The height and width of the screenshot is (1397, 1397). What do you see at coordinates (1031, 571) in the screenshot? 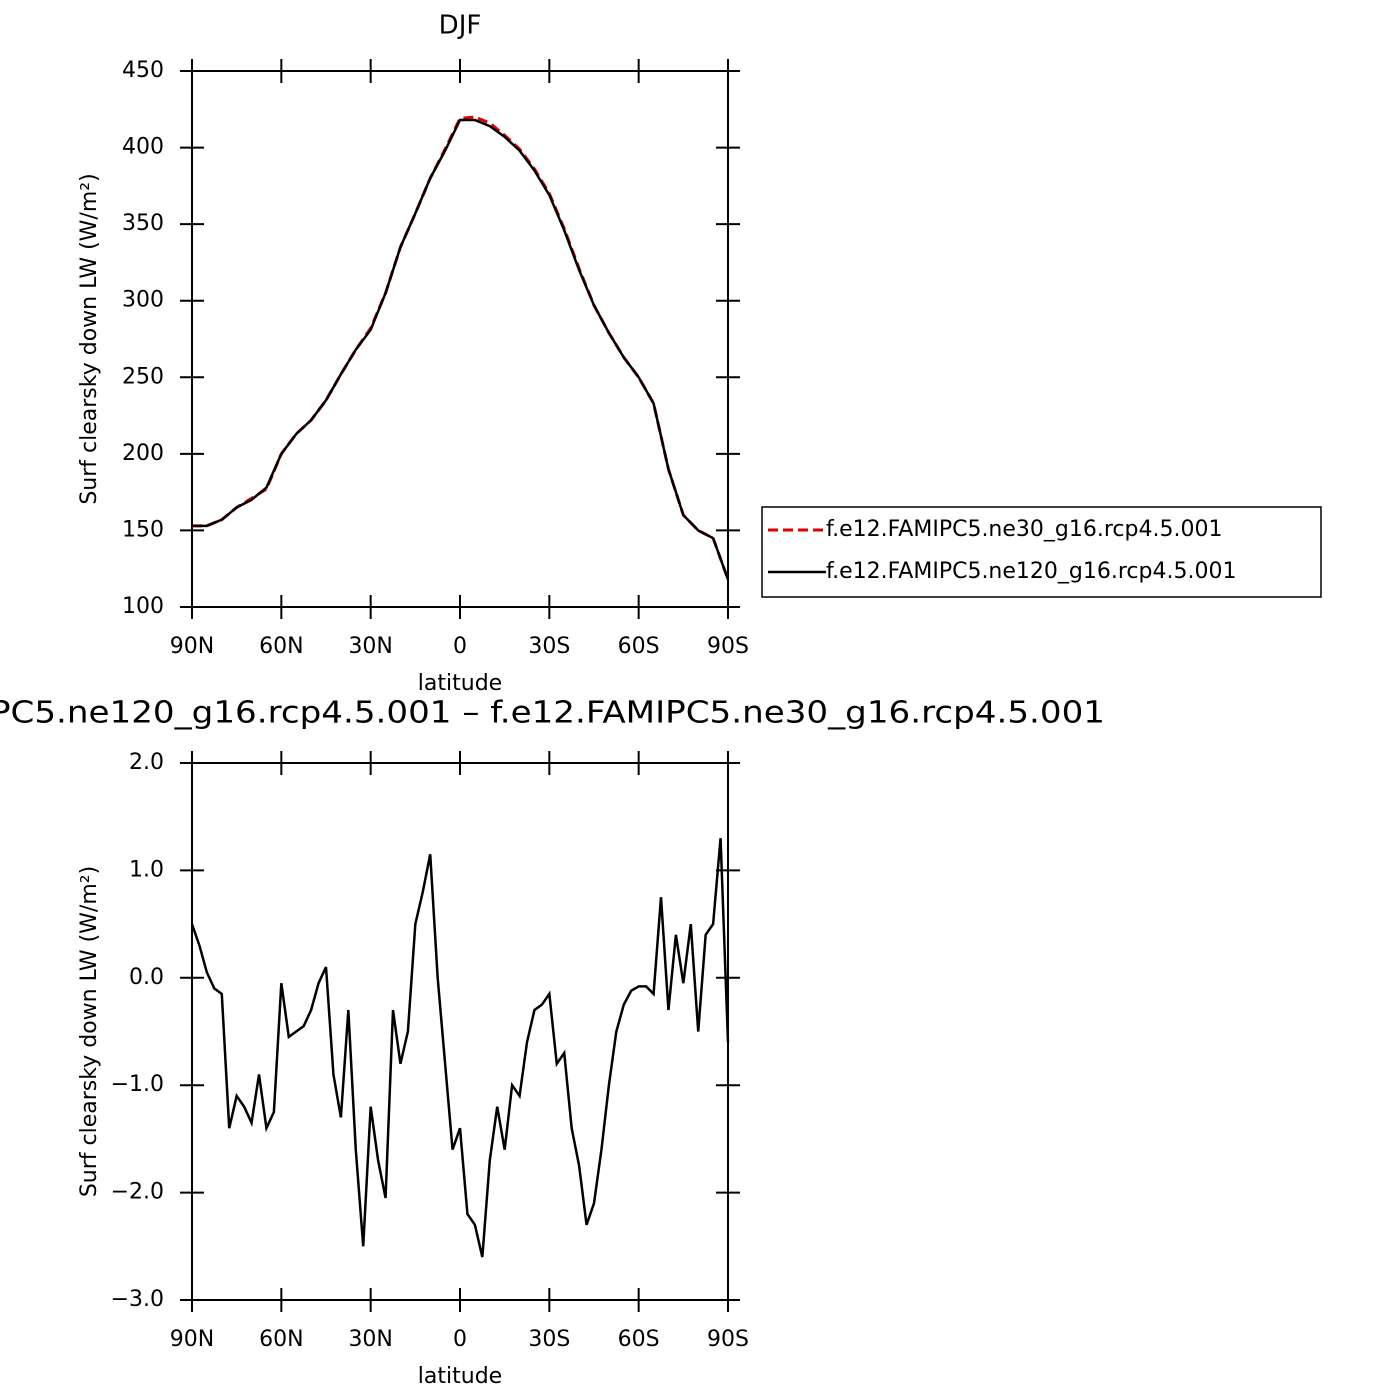
I see `legend-label: f.e12.FAMIPC5.ne120_g16.rcp4.5.001` at bounding box center [1031, 571].